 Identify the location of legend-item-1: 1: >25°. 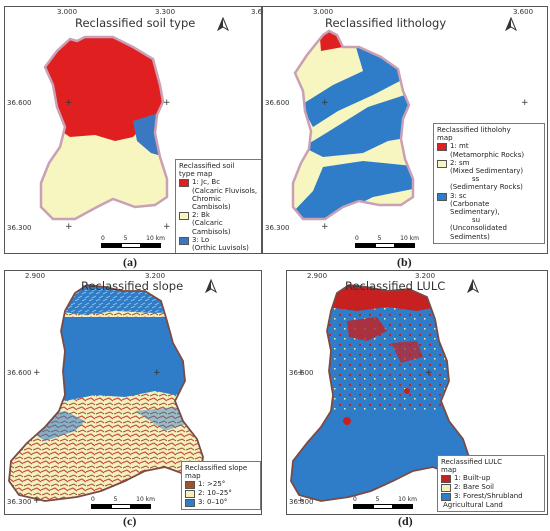
(221, 485).